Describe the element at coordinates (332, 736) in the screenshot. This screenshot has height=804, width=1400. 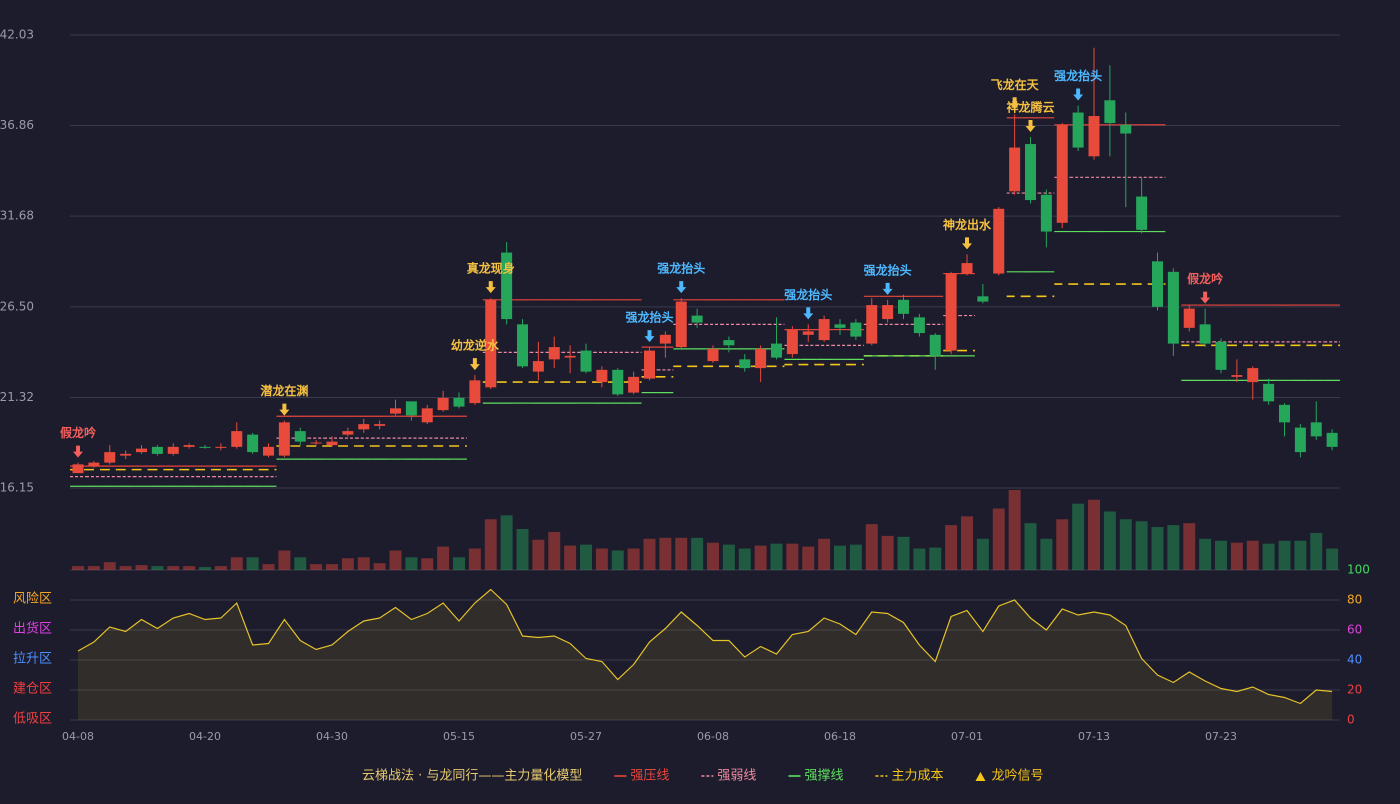
I see `x-tick-label: 04-30` at that location.